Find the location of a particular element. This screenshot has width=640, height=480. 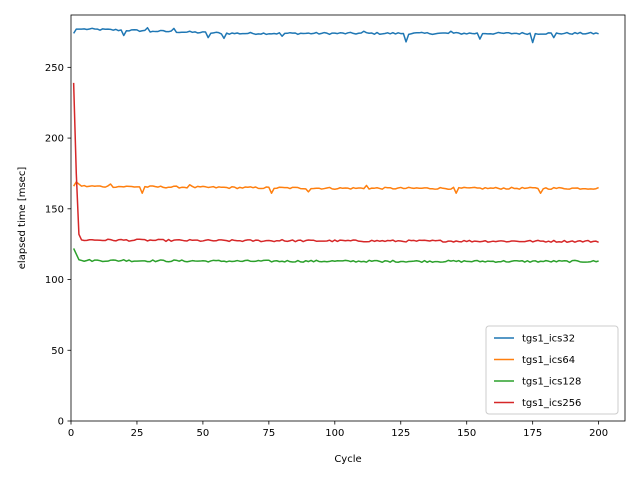

x-tick-label: 175 is located at coordinates (532, 433).